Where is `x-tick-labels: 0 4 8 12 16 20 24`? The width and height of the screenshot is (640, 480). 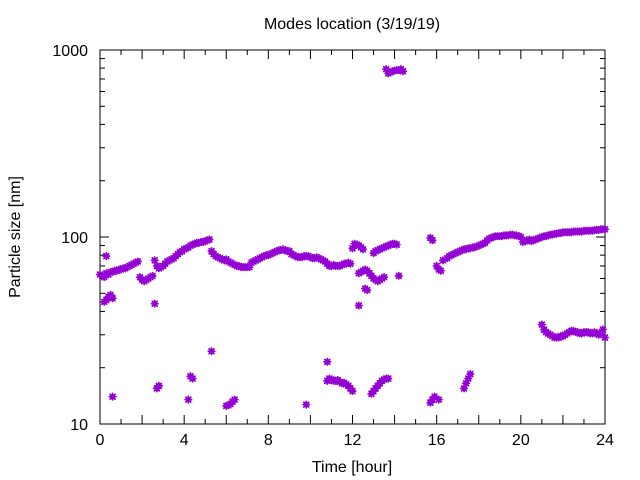
x-tick-labels: 0 4 8 12 16 20 24 is located at coordinates (355, 440).